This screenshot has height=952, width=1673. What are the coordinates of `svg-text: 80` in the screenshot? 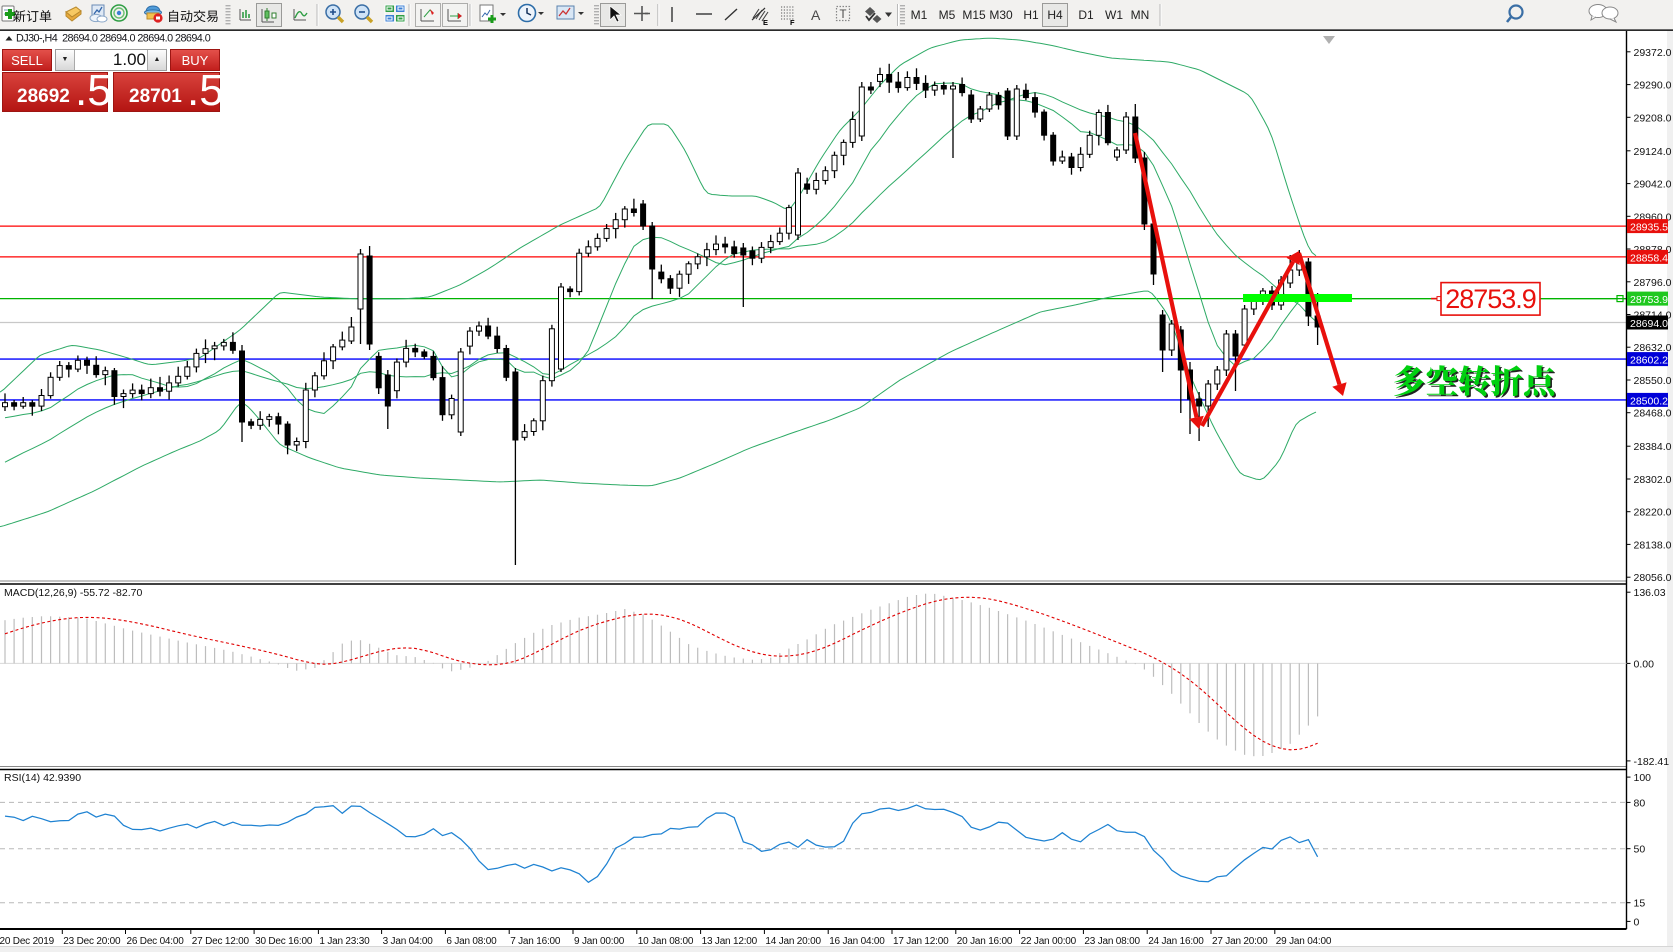 It's located at (1640, 803).